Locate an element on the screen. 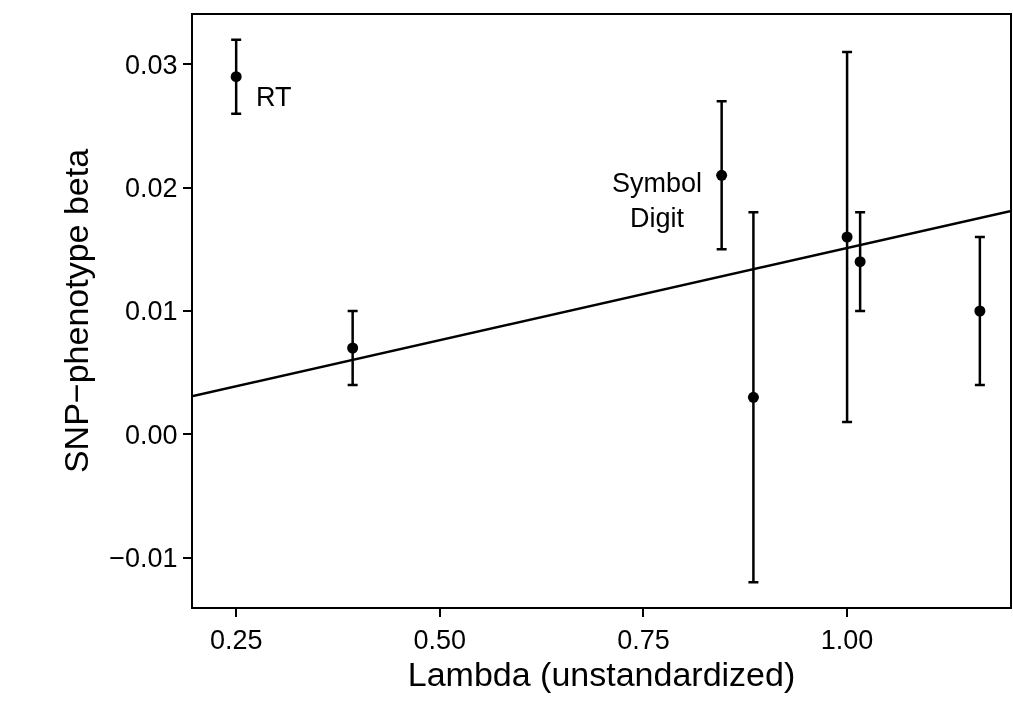 This screenshot has width=1013, height=725. annotation: Symbol Digit is located at coordinates (657, 201).